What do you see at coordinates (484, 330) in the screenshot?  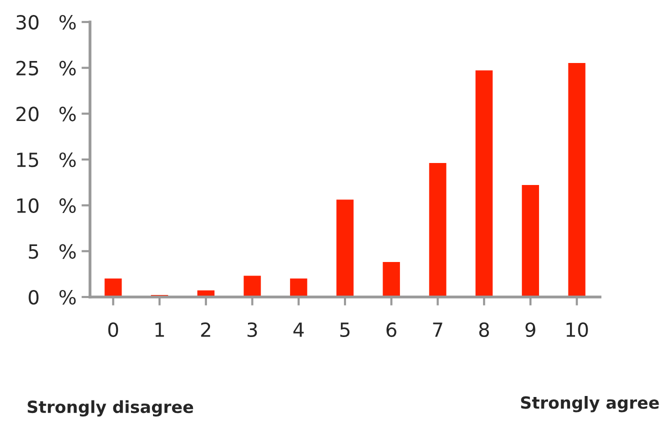 I see `x-tick-label: 8` at bounding box center [484, 330].